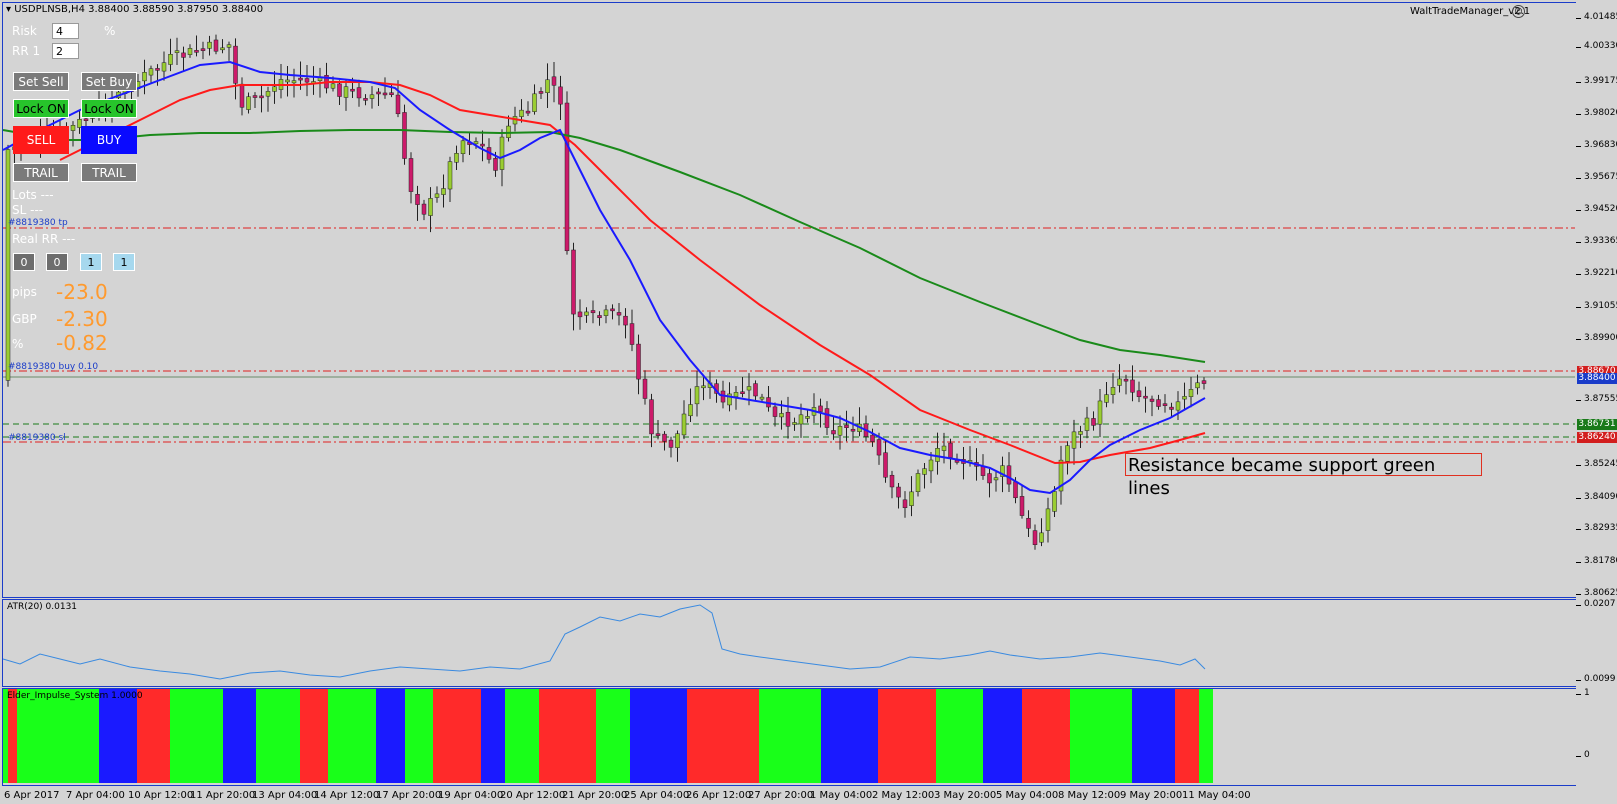 This screenshot has width=1617, height=804. What do you see at coordinates (109, 81) in the screenshot?
I see `set-buy-button: Set Buy` at bounding box center [109, 81].